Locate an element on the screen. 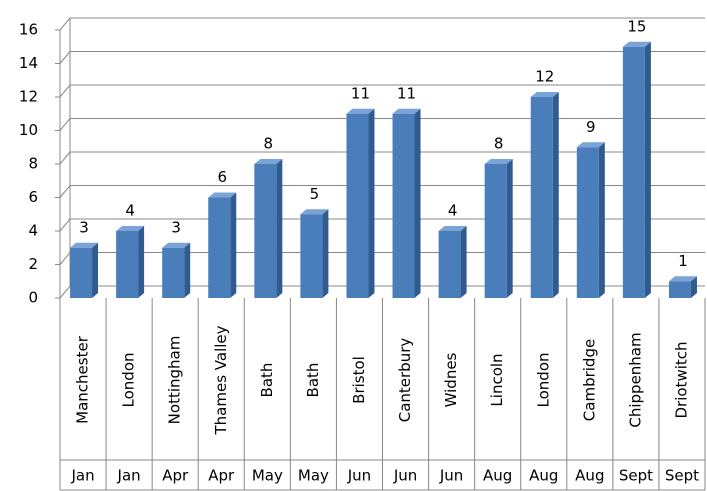 This screenshot has height=491, width=707. y-tick-label: 12 is located at coordinates (28, 97).